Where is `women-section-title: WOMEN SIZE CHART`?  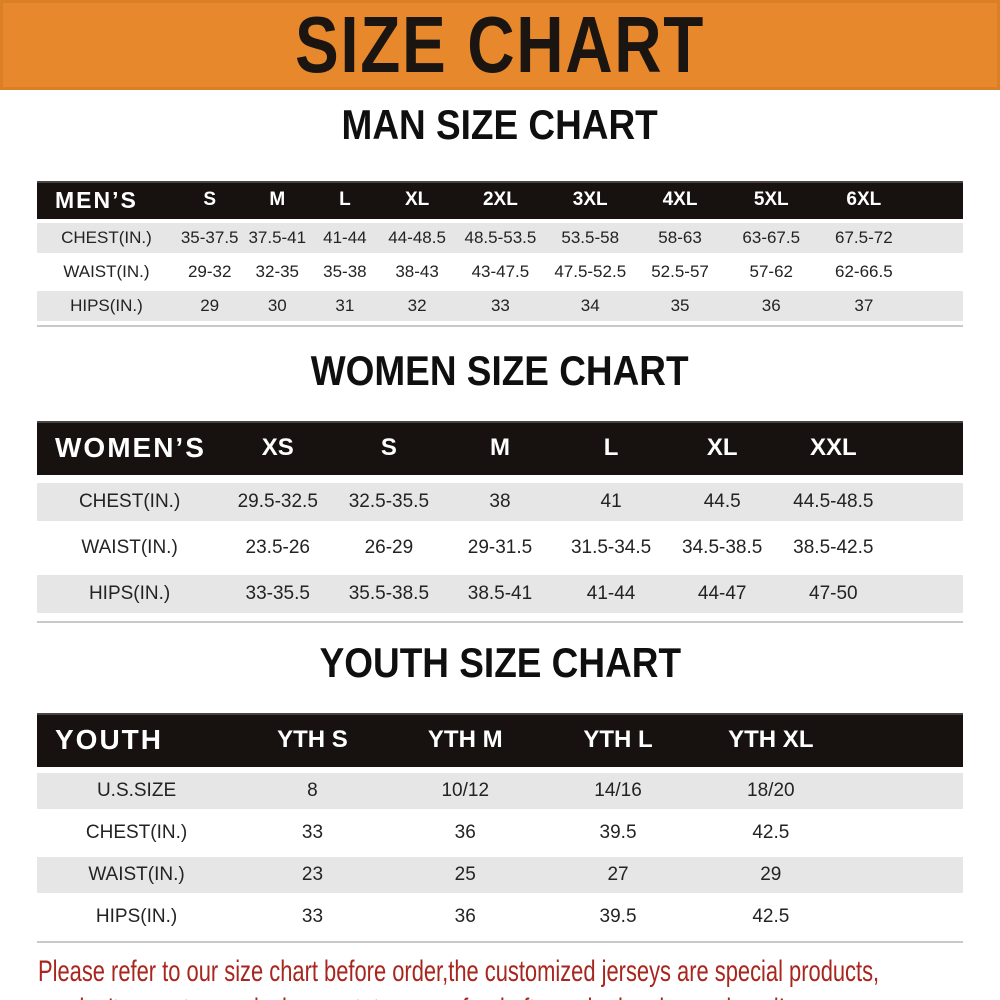
women-section-title: WOMEN SIZE CHART is located at coordinates (500, 376).